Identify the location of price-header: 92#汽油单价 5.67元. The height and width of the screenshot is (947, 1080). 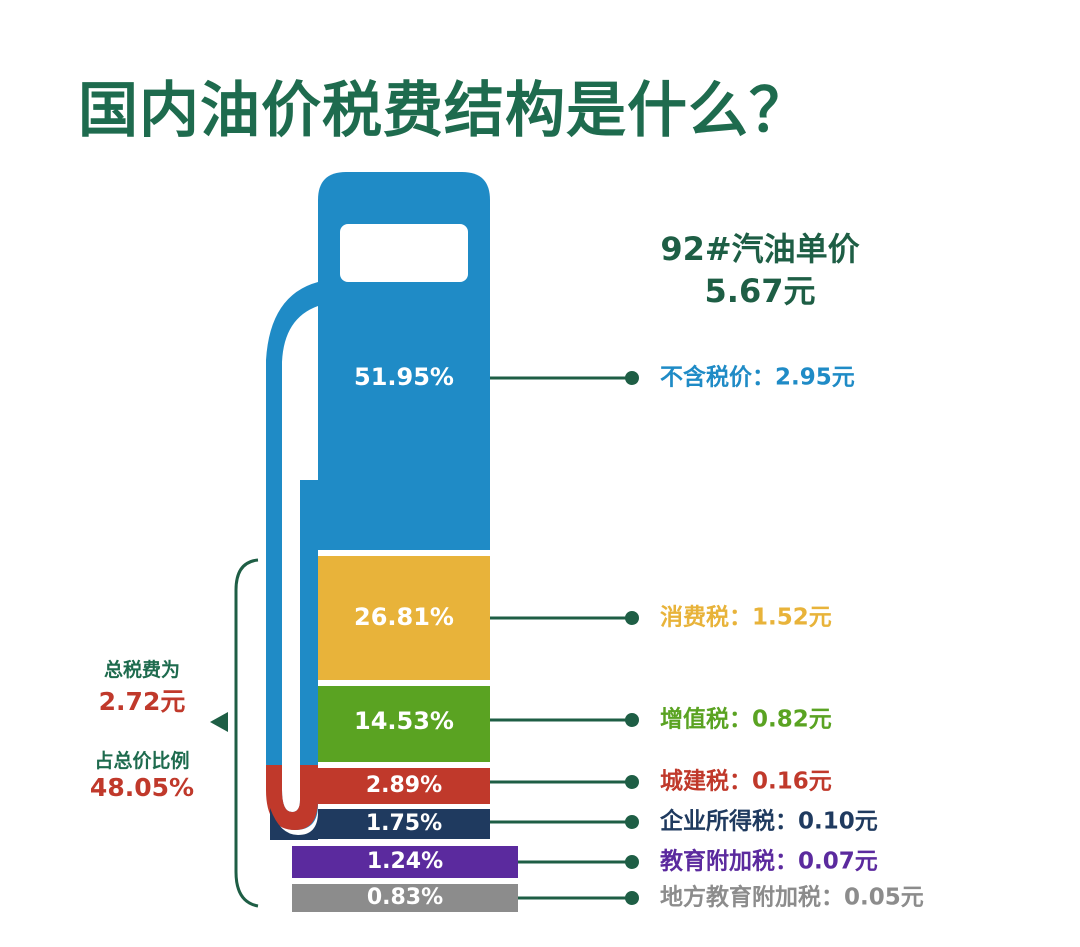
(760, 270).